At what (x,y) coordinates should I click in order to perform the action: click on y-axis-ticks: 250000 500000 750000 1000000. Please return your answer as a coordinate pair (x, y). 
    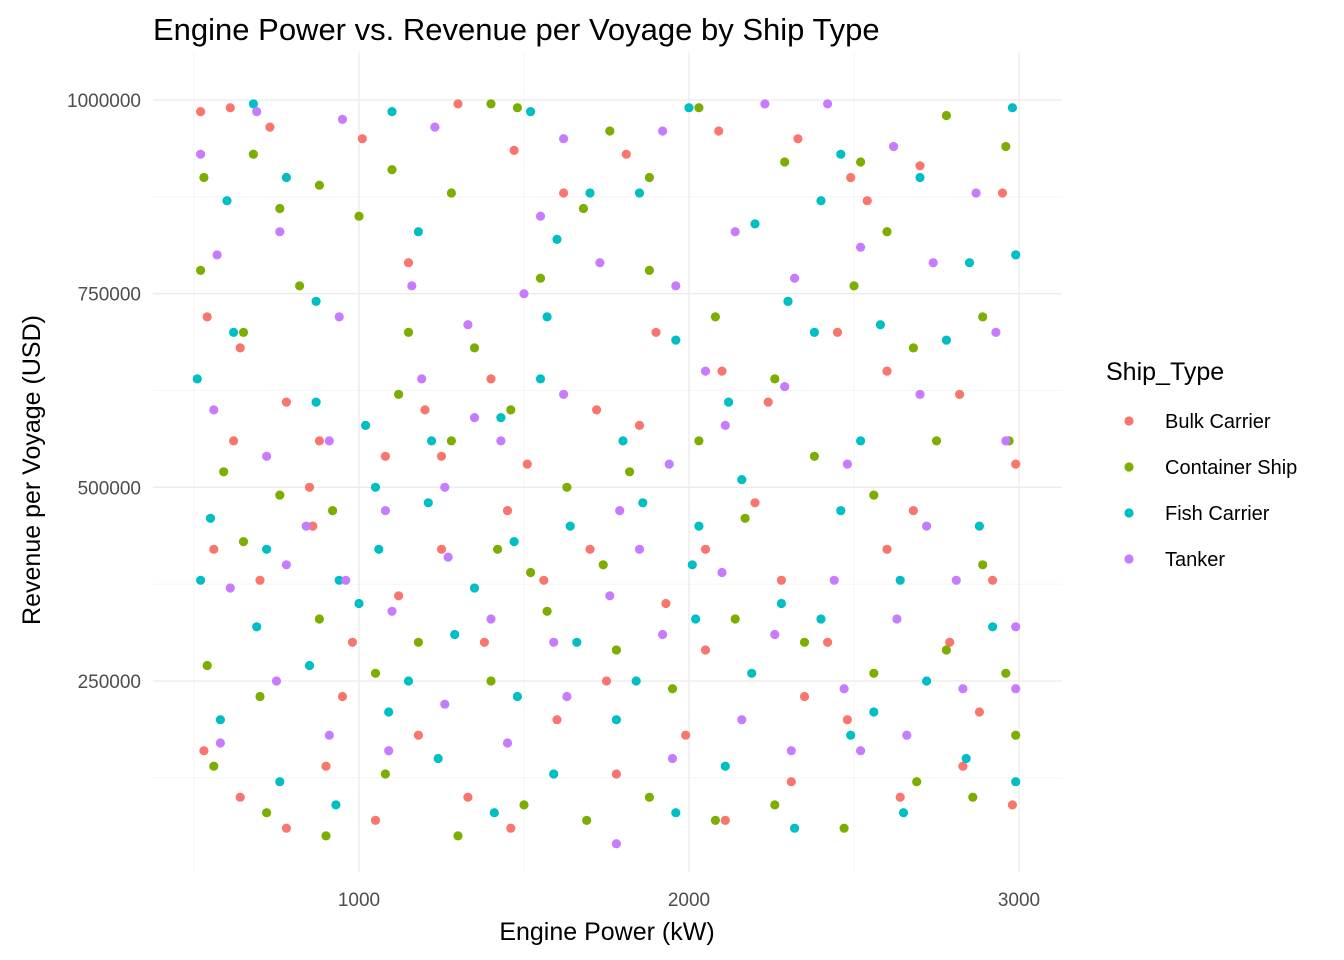
    Looking at the image, I should click on (104, 392).